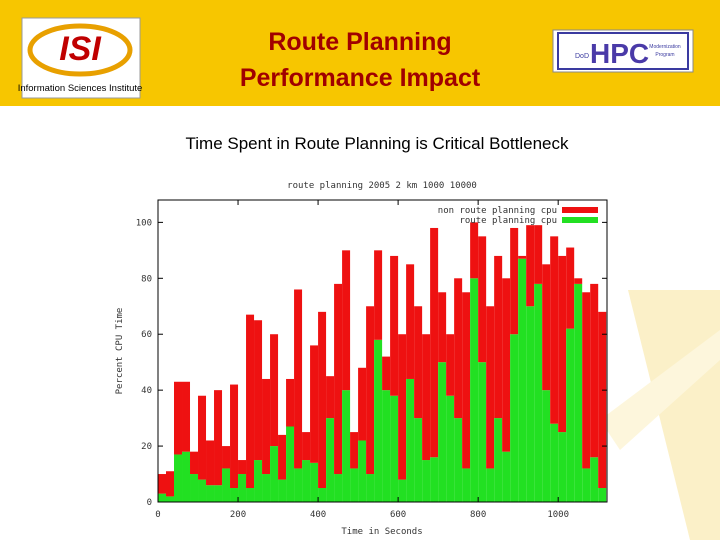  What do you see at coordinates (144, 223) in the screenshot?
I see `y-tick-label: 100` at bounding box center [144, 223].